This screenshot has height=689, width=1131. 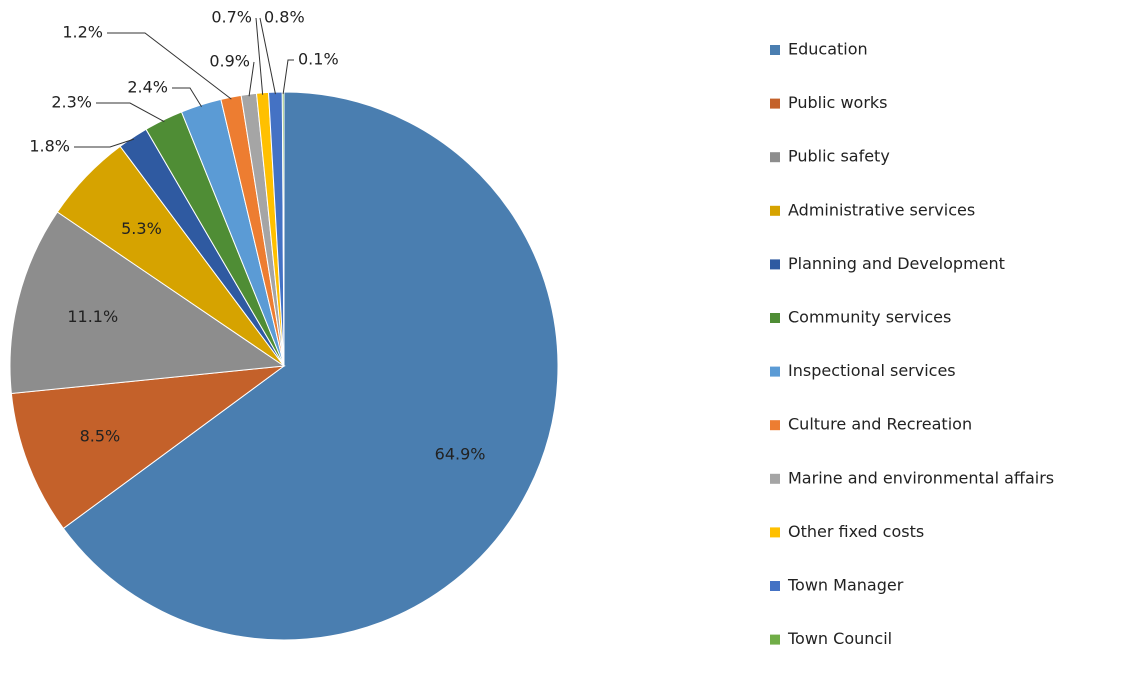 I want to click on legend-label: Community services, so click(x=869, y=317).